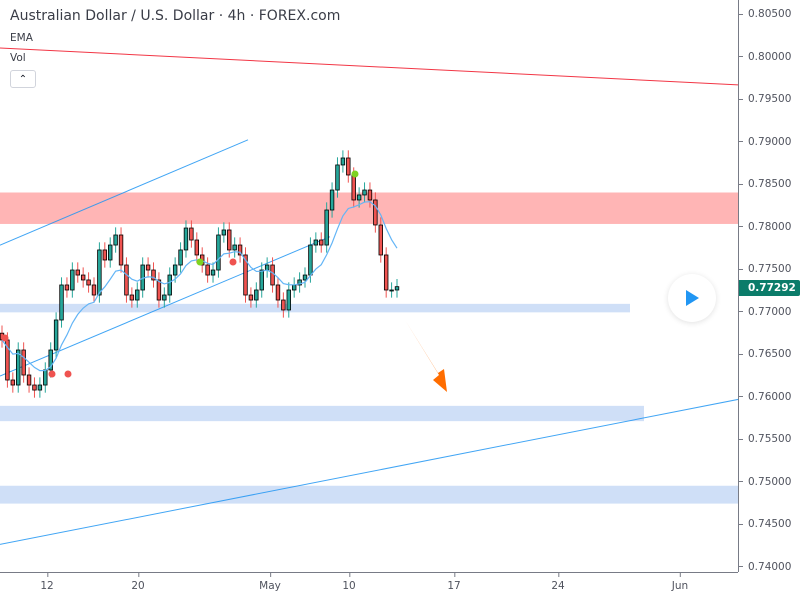 The width and height of the screenshot is (800, 599). What do you see at coordinates (765, 14) in the screenshot?
I see `price-tick: 0.80500` at bounding box center [765, 14].